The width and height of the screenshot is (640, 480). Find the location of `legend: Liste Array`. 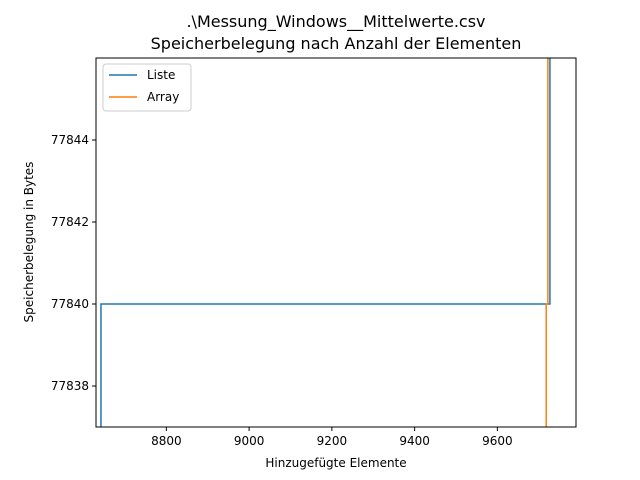

legend: Liste Array is located at coordinates (147, 87).